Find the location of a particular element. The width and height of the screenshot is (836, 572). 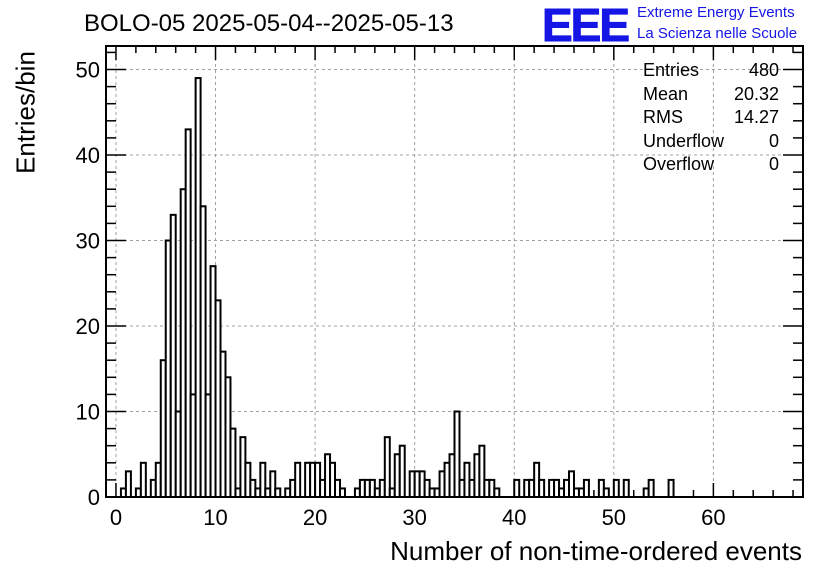

stat-label: Mean is located at coordinates (666, 93).